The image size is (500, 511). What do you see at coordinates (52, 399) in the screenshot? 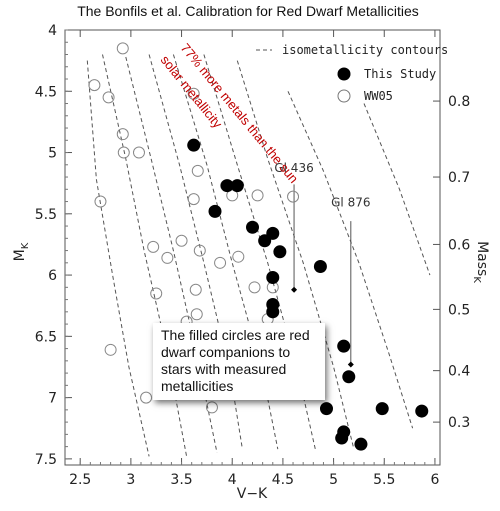
I see `y-tick-label-6: 7` at bounding box center [52, 399].